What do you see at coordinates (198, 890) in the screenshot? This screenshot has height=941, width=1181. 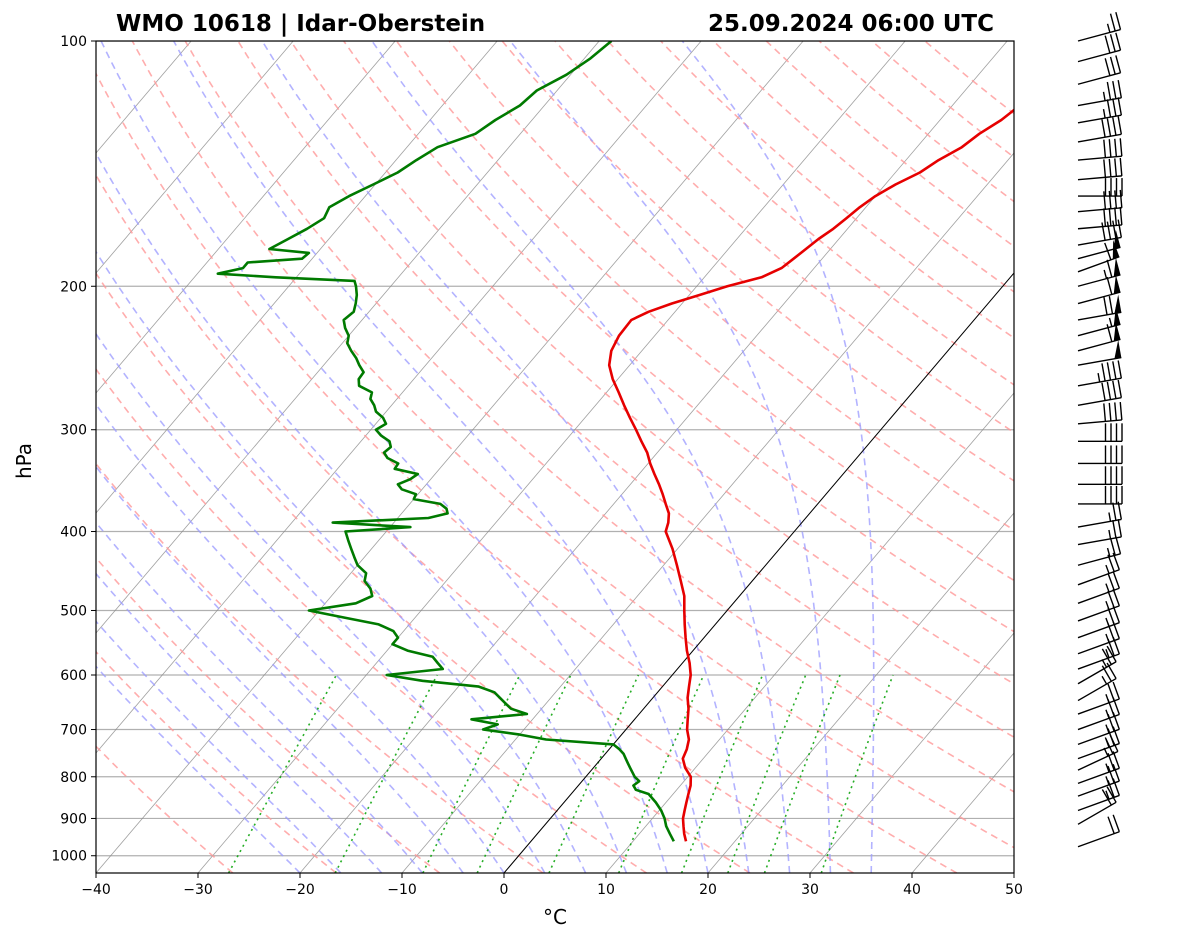 I see `x-tick-label: −30` at bounding box center [198, 890].